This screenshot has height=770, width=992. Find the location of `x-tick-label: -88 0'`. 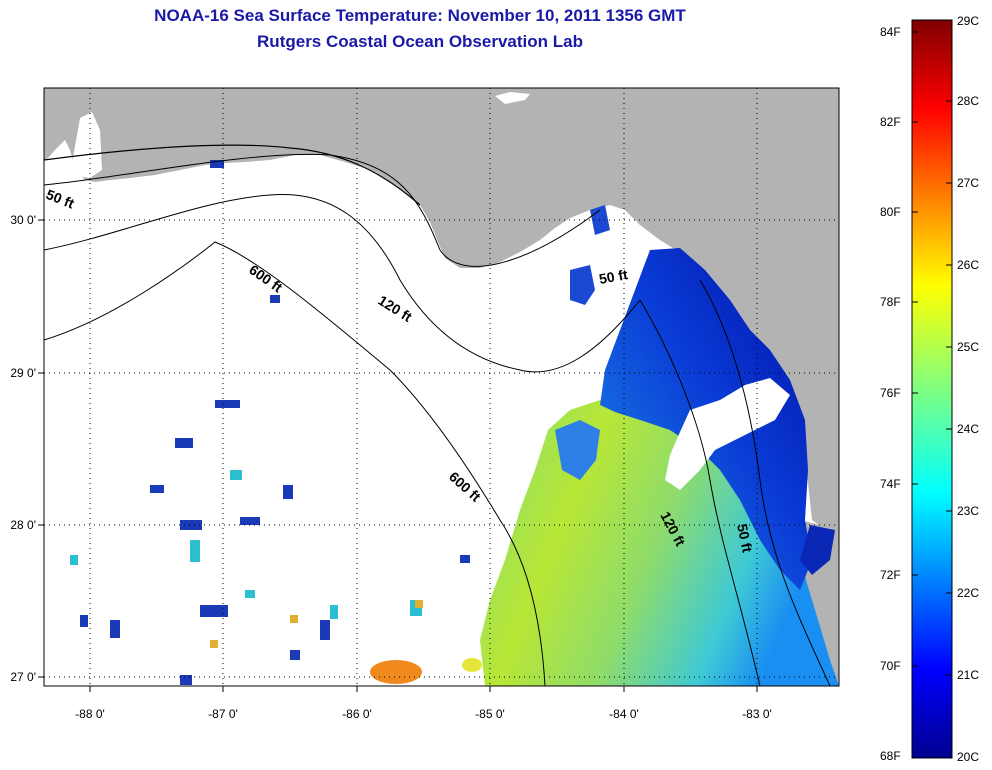

x-tick-label: -88 0' is located at coordinates (90, 714).